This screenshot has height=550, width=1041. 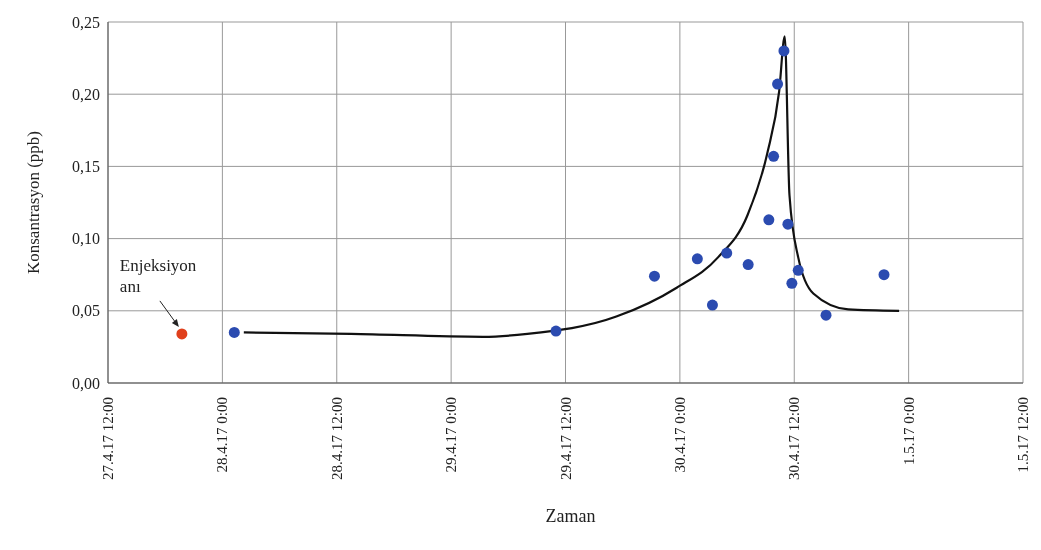 I want to click on y-tick-label: 0,00, so click(x=86, y=383).